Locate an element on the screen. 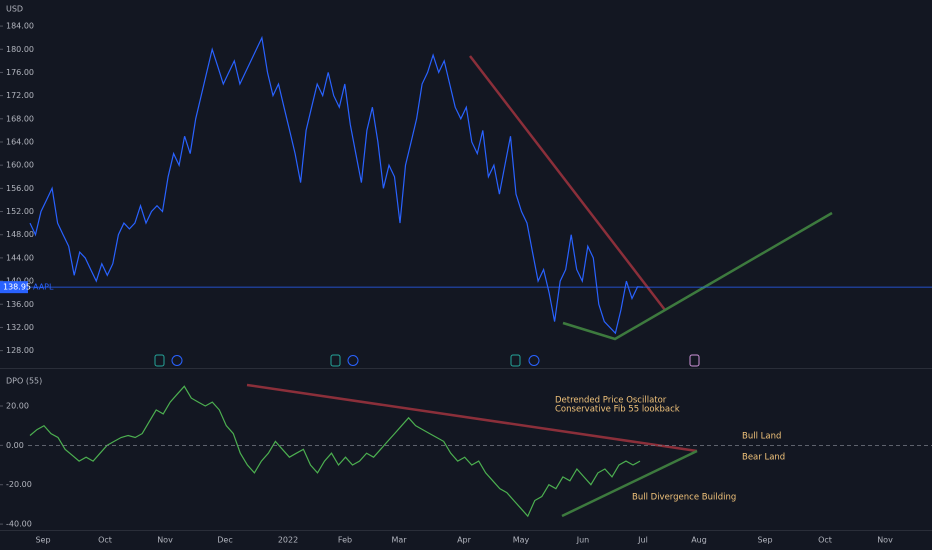 The height and width of the screenshot is (550, 932). axis-label: USD is located at coordinates (14, 9).